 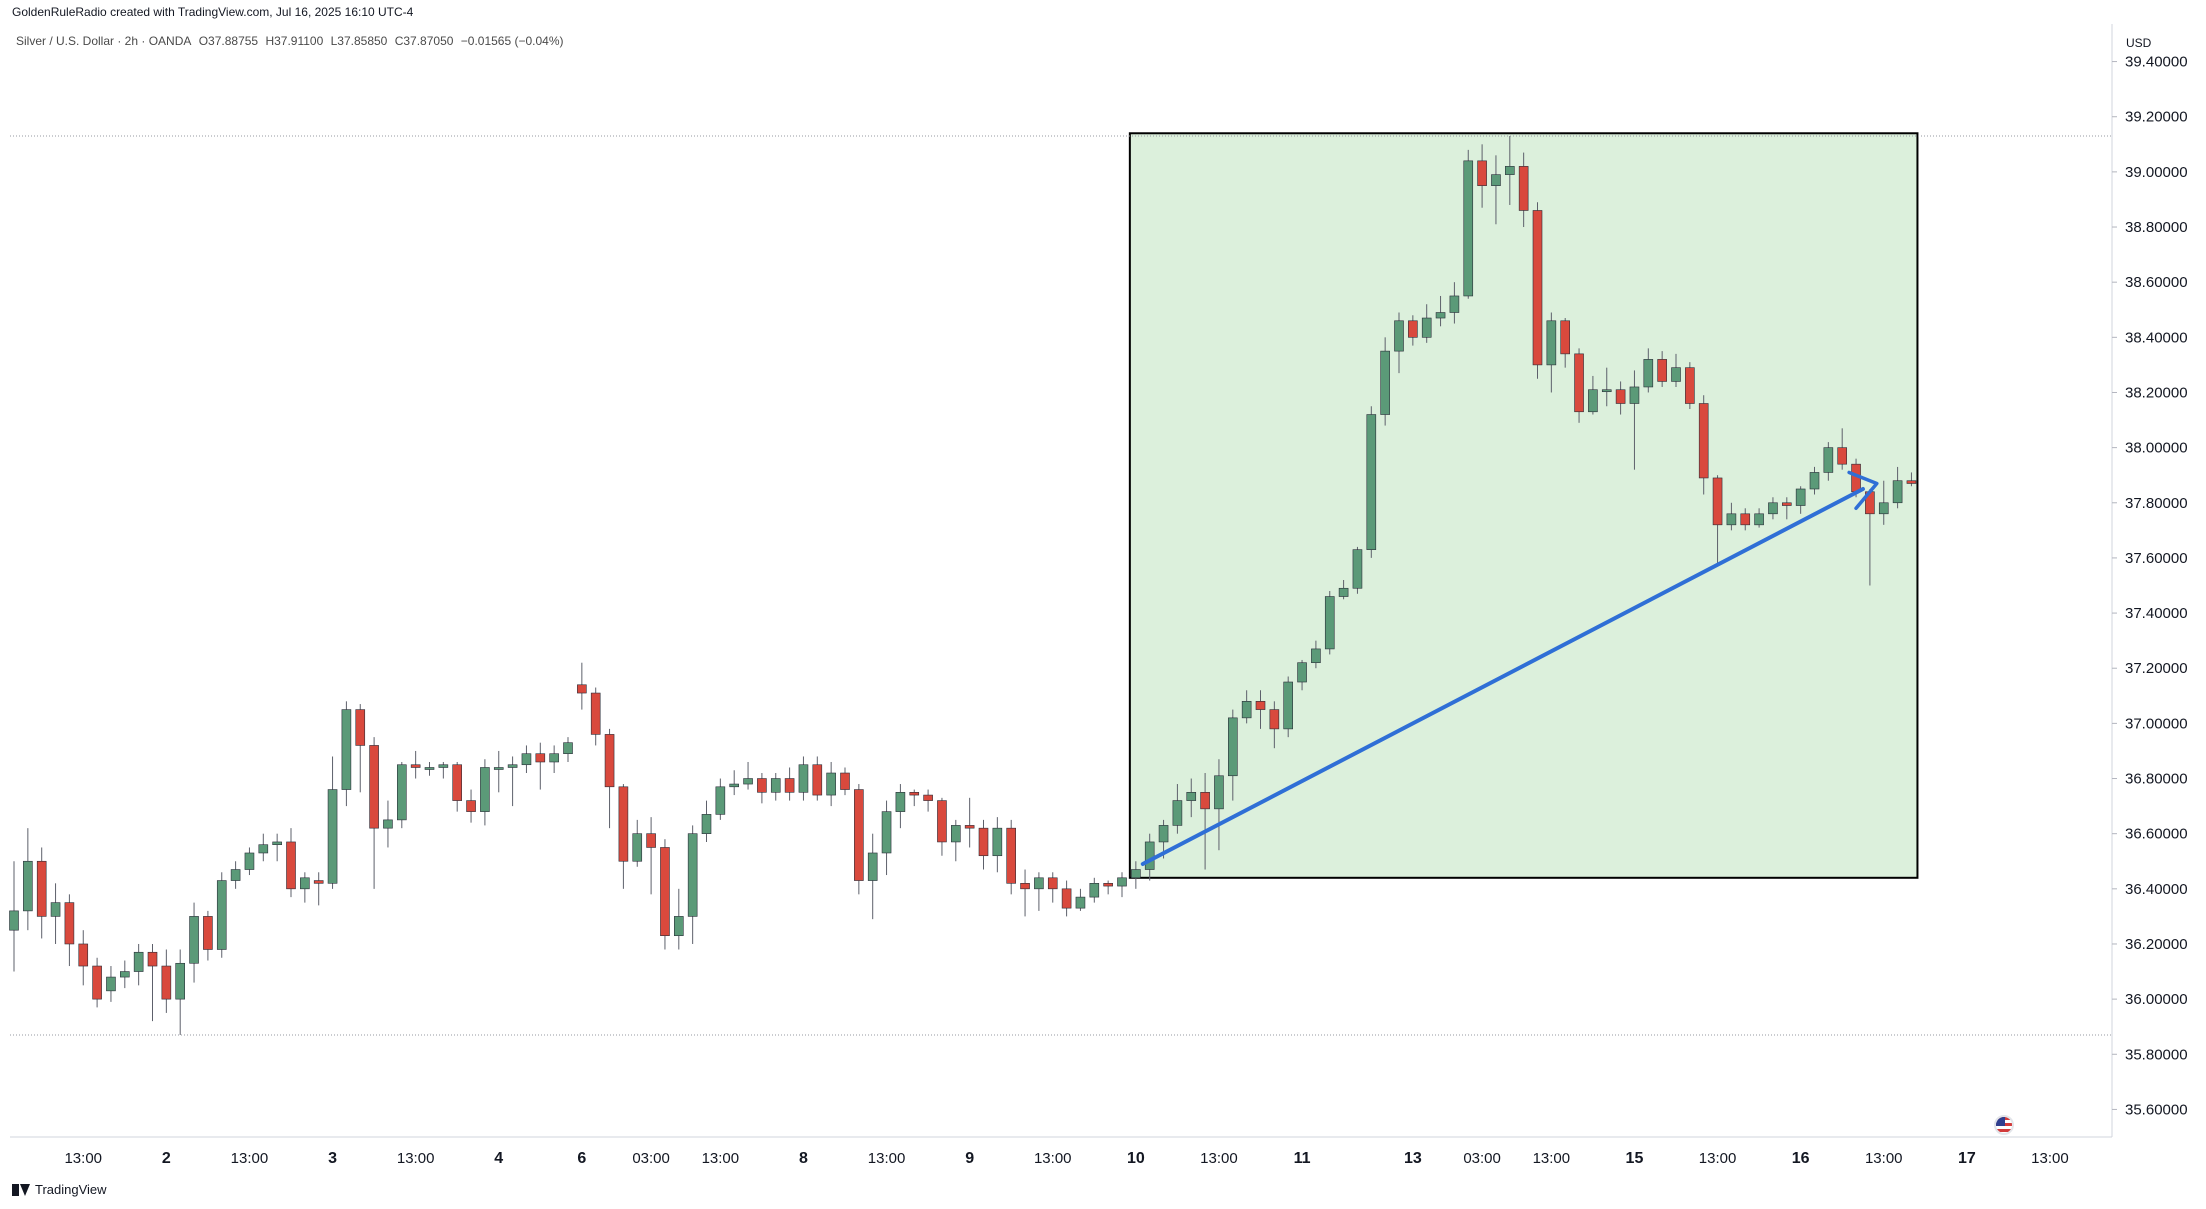 I want to click on price-axis-unit: USD, so click(x=2139, y=43).